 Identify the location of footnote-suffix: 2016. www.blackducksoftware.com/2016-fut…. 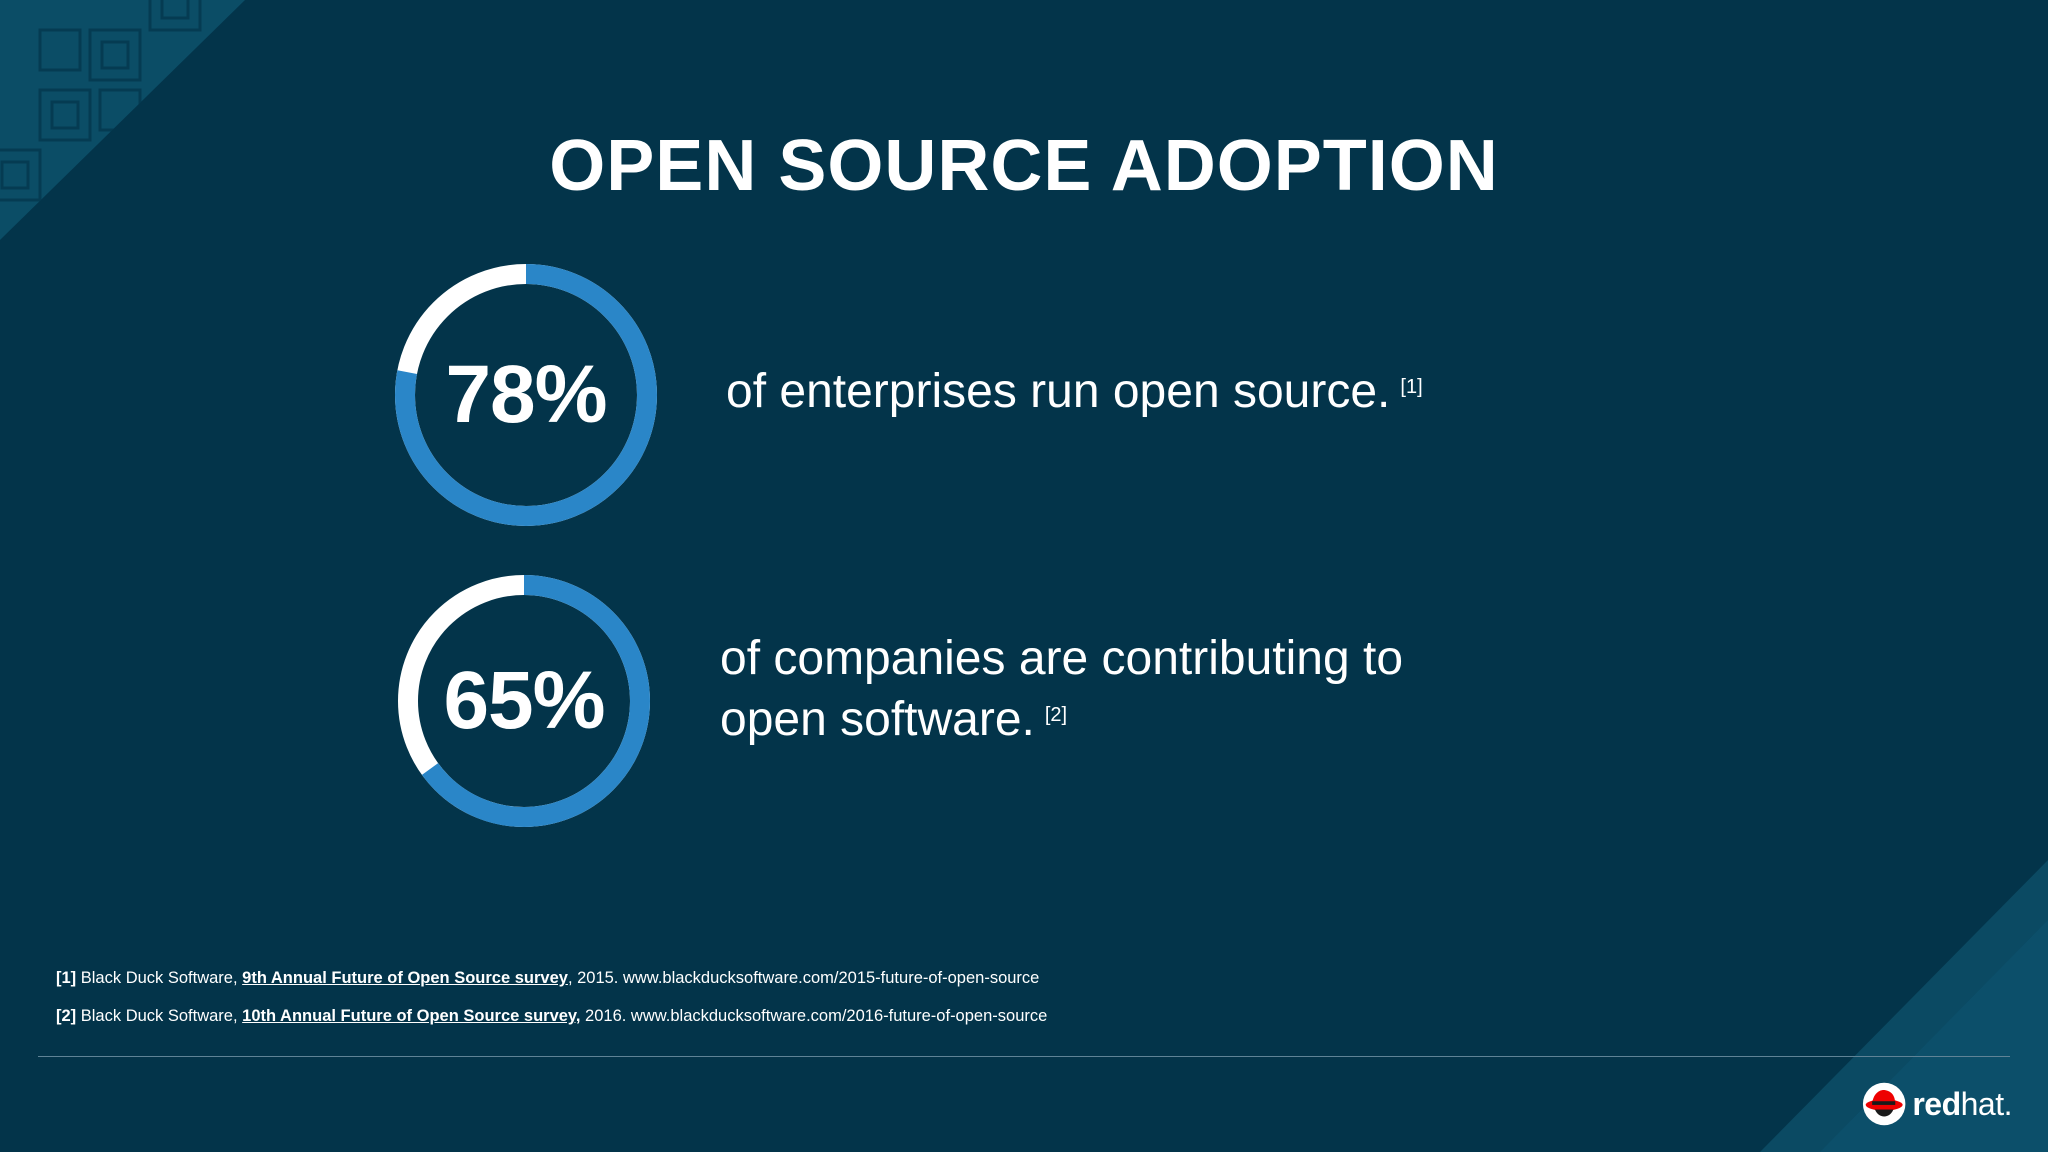
(814, 1016).